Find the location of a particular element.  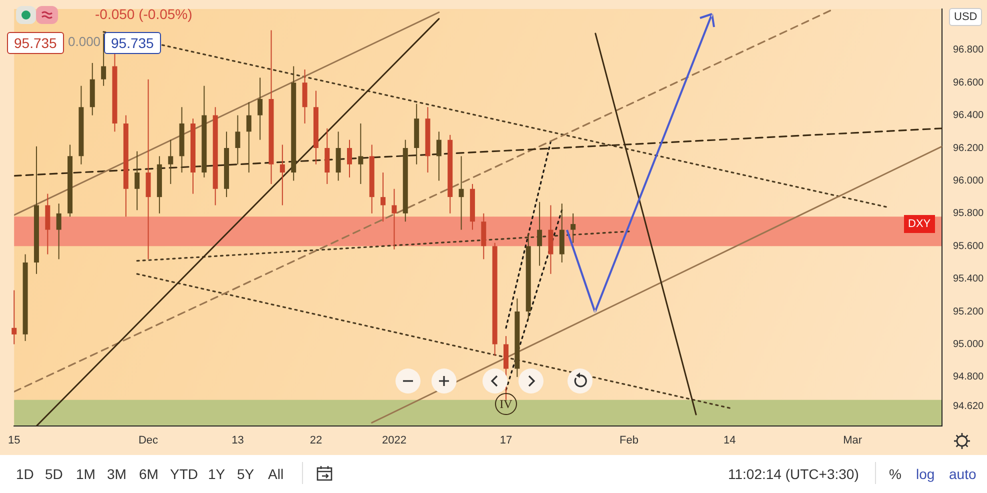

x-tick-label: Mar is located at coordinates (852, 440).